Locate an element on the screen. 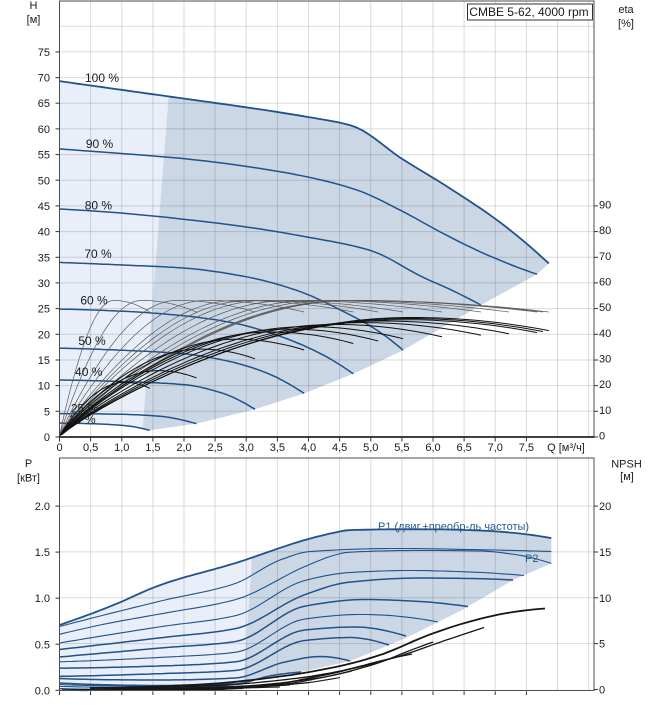  svg-text: 1,5 is located at coordinates (152, 448).